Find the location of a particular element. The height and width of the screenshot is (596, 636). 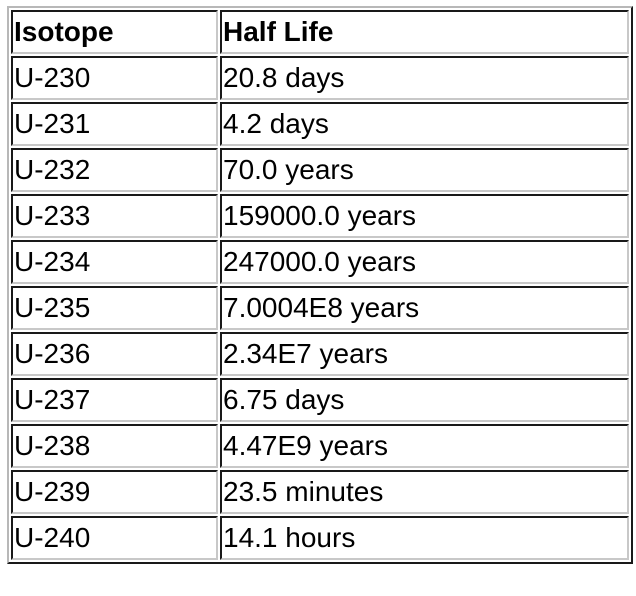

isotope-cell: U-238 is located at coordinates (114, 446).